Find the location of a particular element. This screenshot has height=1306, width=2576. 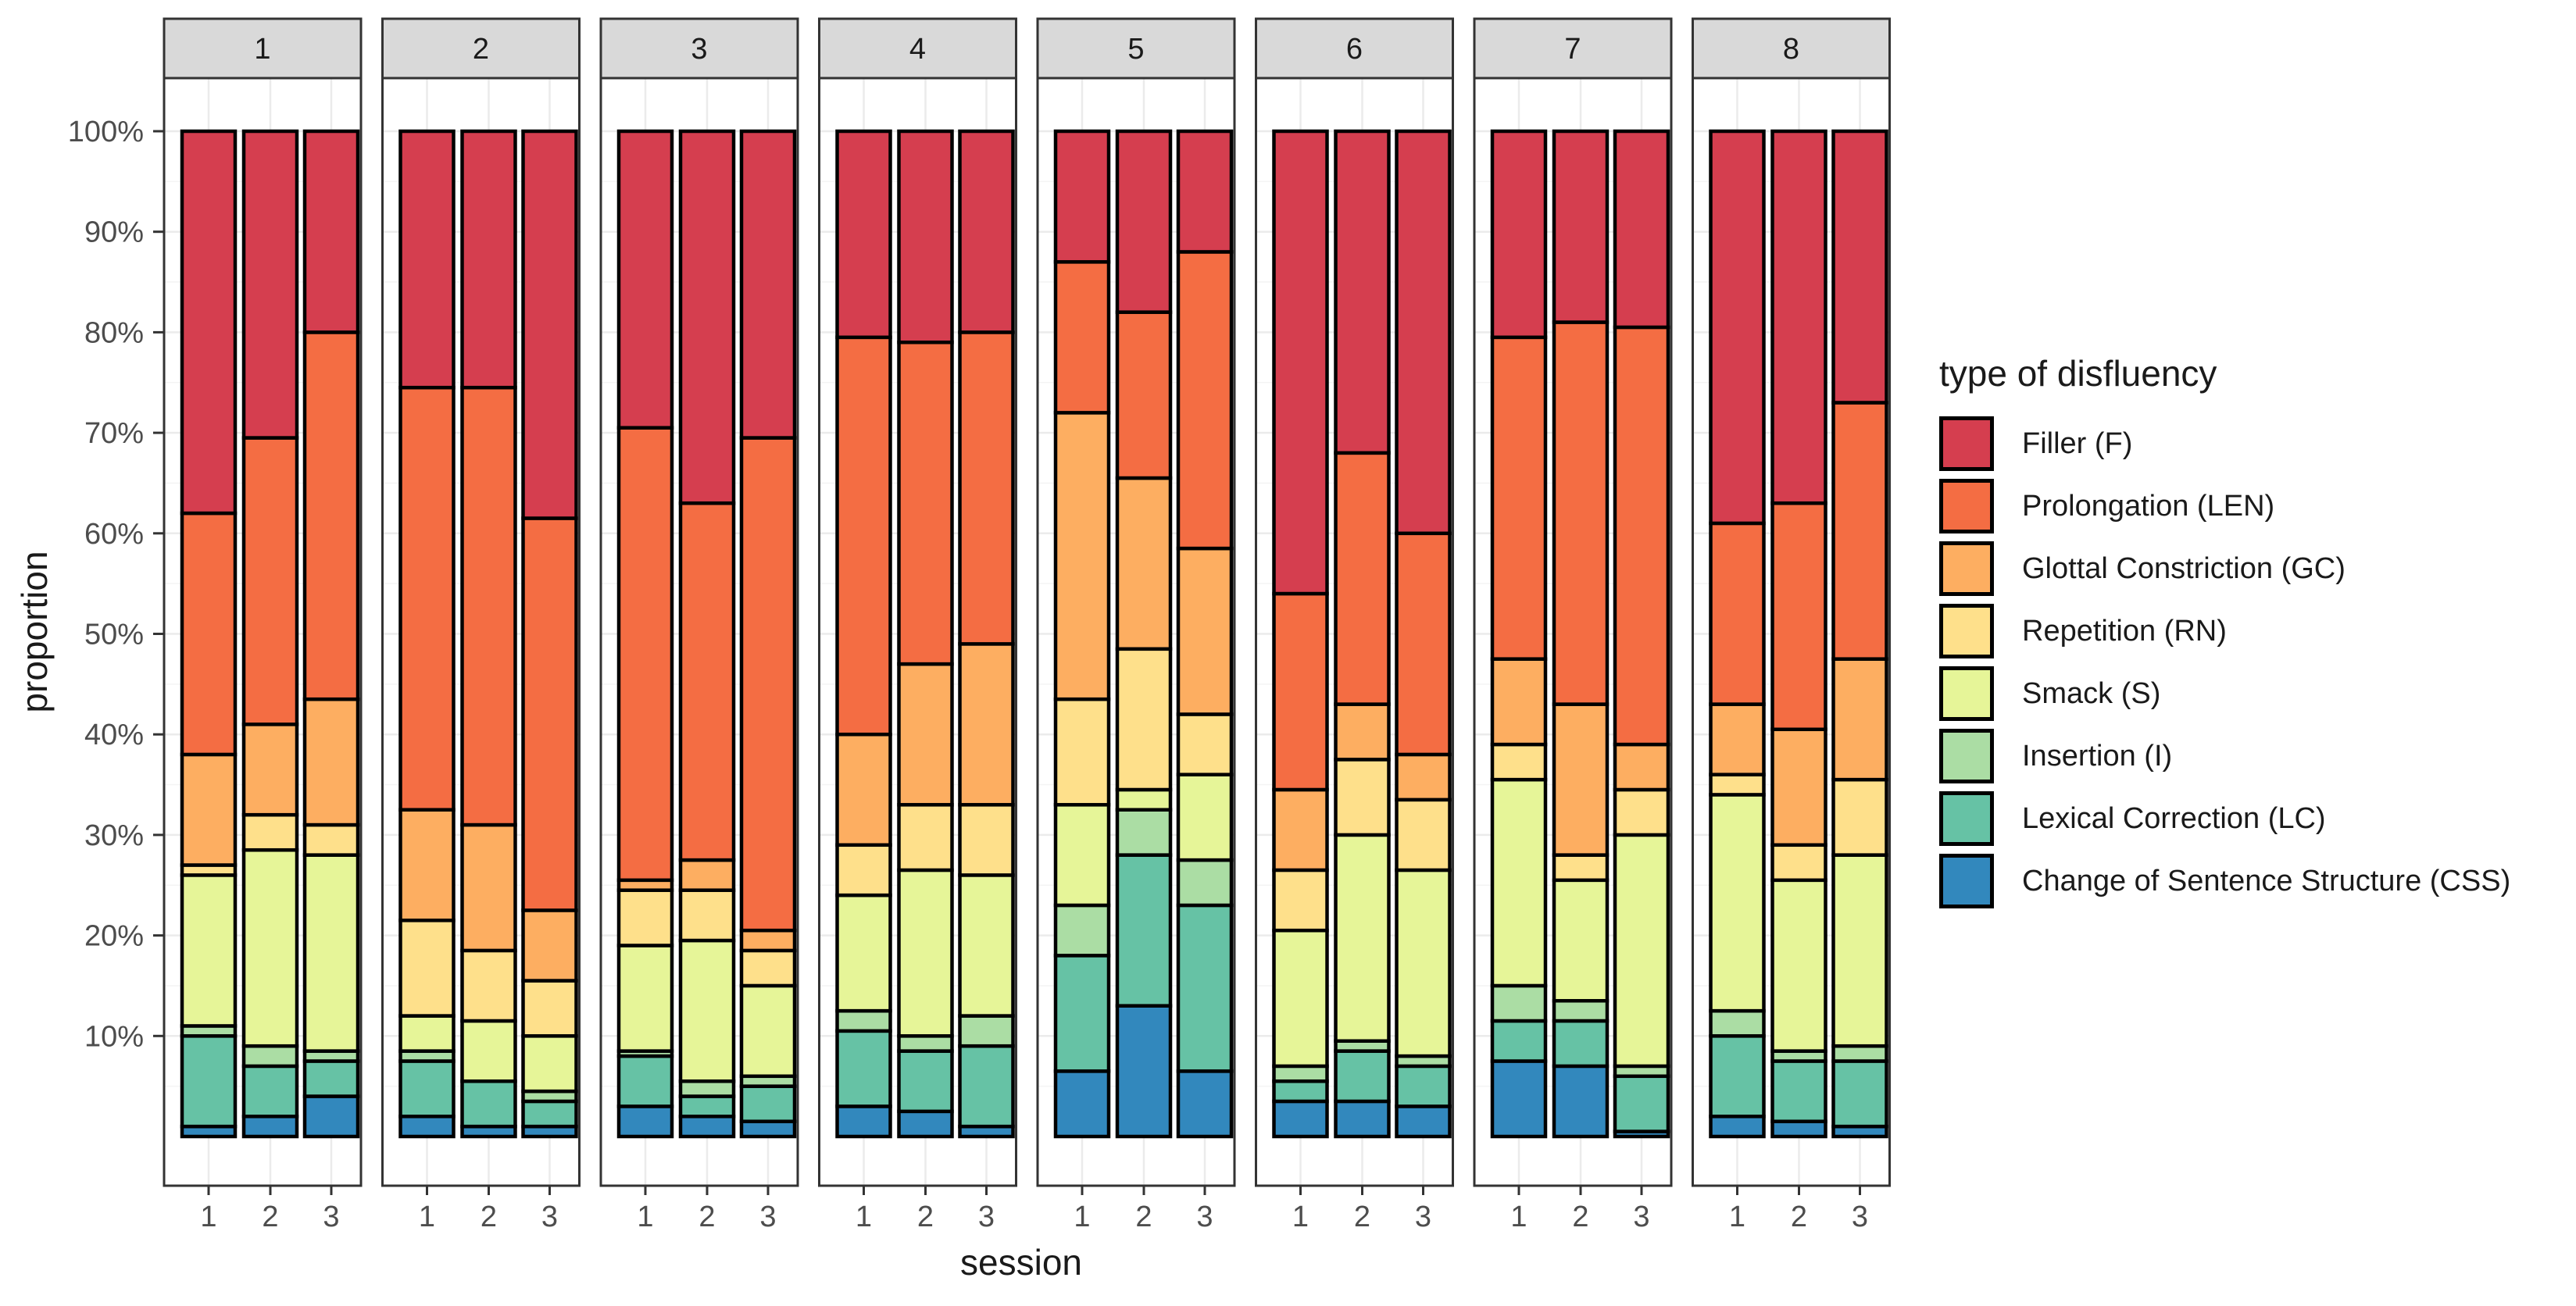

x-axis-title: session is located at coordinates (1021, 1262).